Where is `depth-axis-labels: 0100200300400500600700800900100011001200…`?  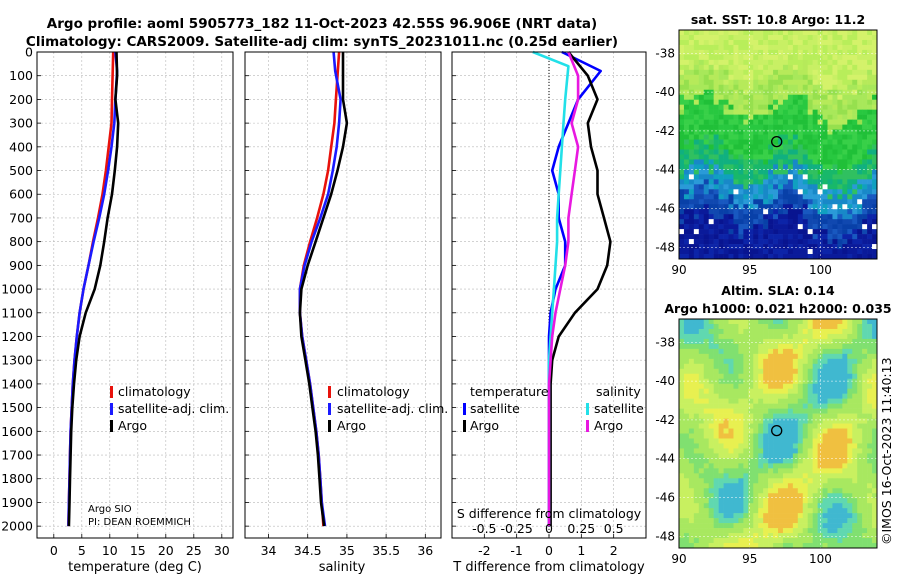
depth-axis-labels: 0100200300400500600700800900100011001200… is located at coordinates (17, 289).